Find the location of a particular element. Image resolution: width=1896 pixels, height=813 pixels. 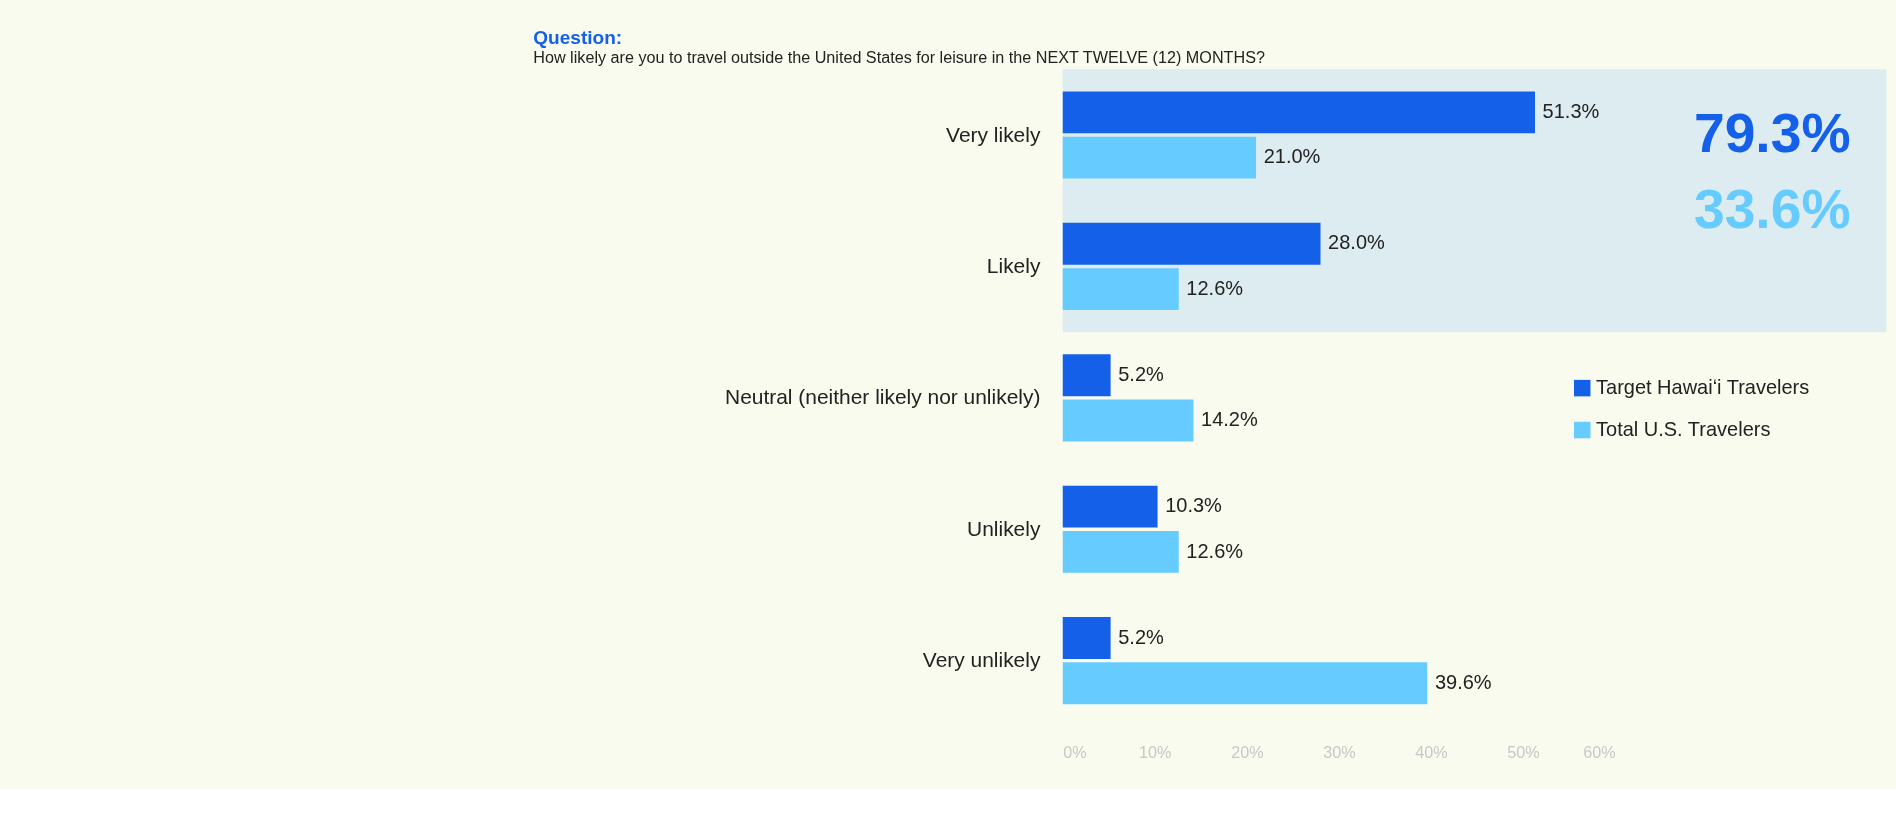

legend-label: Total U.S. Travelers is located at coordinates (1683, 428).